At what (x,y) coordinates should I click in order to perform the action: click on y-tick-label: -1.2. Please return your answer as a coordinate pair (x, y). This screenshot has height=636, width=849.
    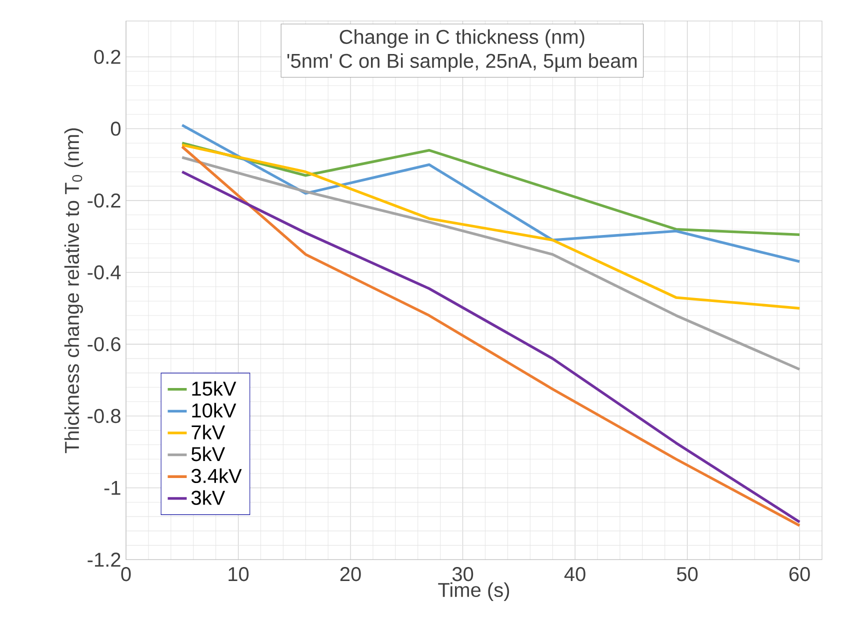
    Looking at the image, I should click on (104, 559).